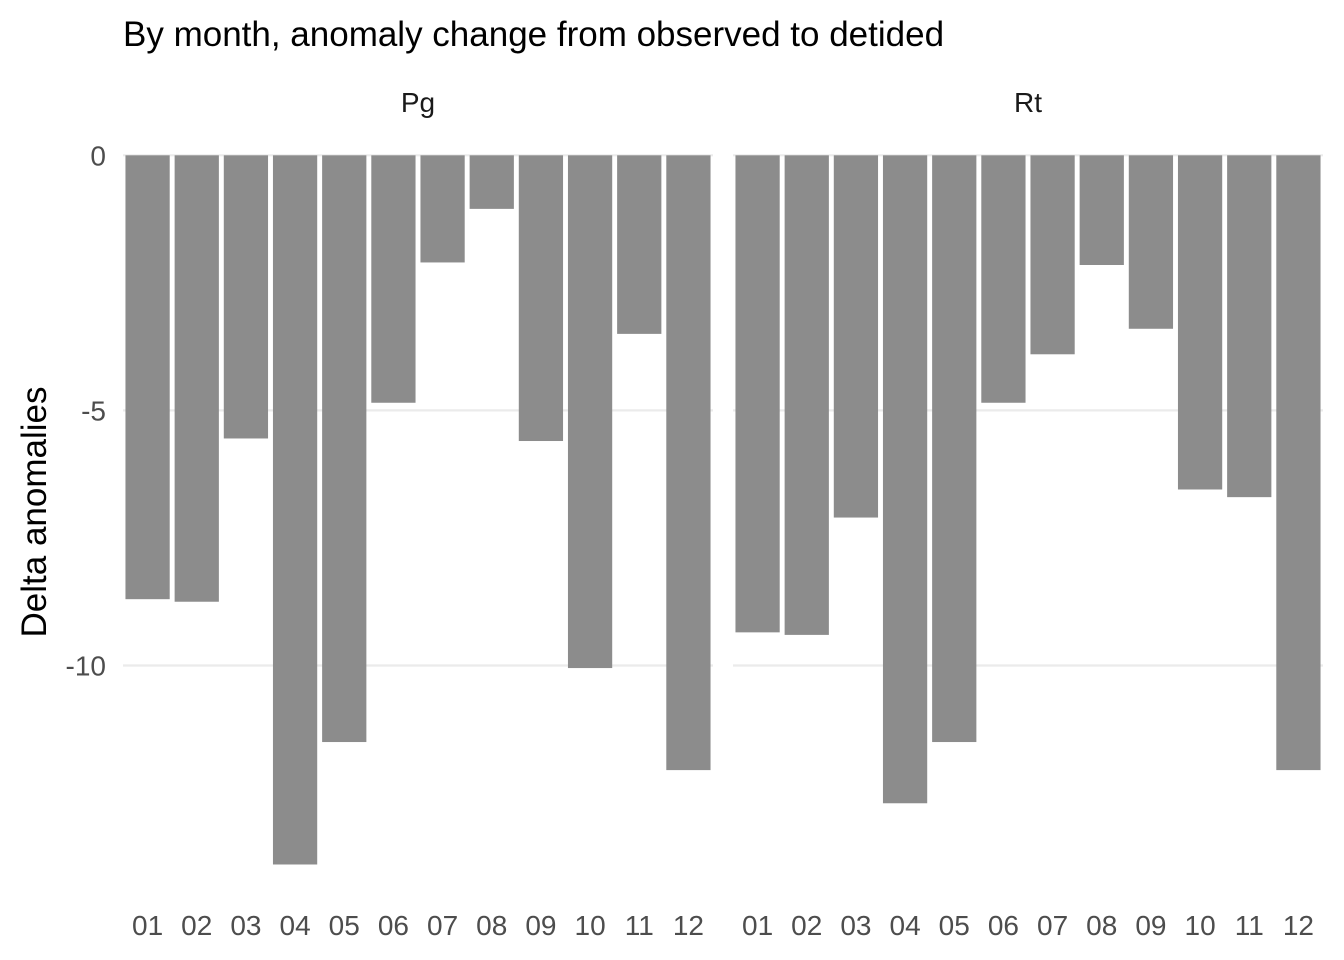 Image resolution: width=1344 pixels, height=960 pixels. I want to click on facet-strip-label: Rt, so click(1028, 102).